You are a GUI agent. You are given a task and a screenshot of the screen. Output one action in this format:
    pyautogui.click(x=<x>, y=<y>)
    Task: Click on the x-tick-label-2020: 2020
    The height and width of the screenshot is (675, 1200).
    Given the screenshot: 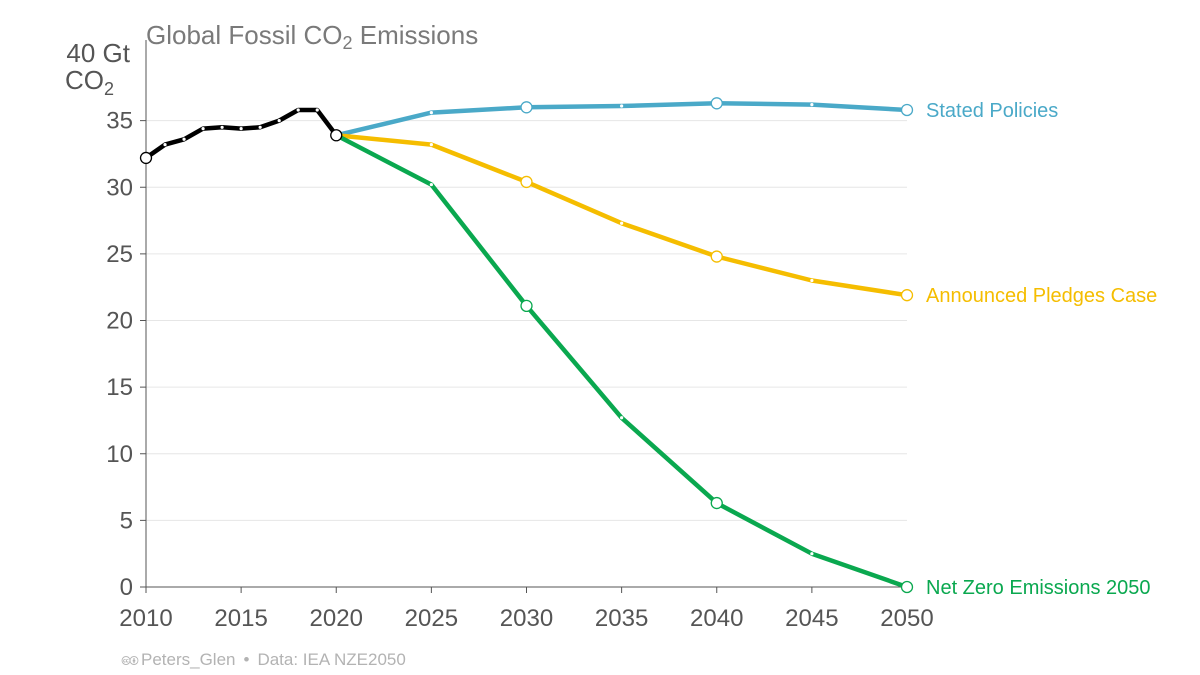 What is the action you would take?
    pyautogui.click(x=336, y=618)
    